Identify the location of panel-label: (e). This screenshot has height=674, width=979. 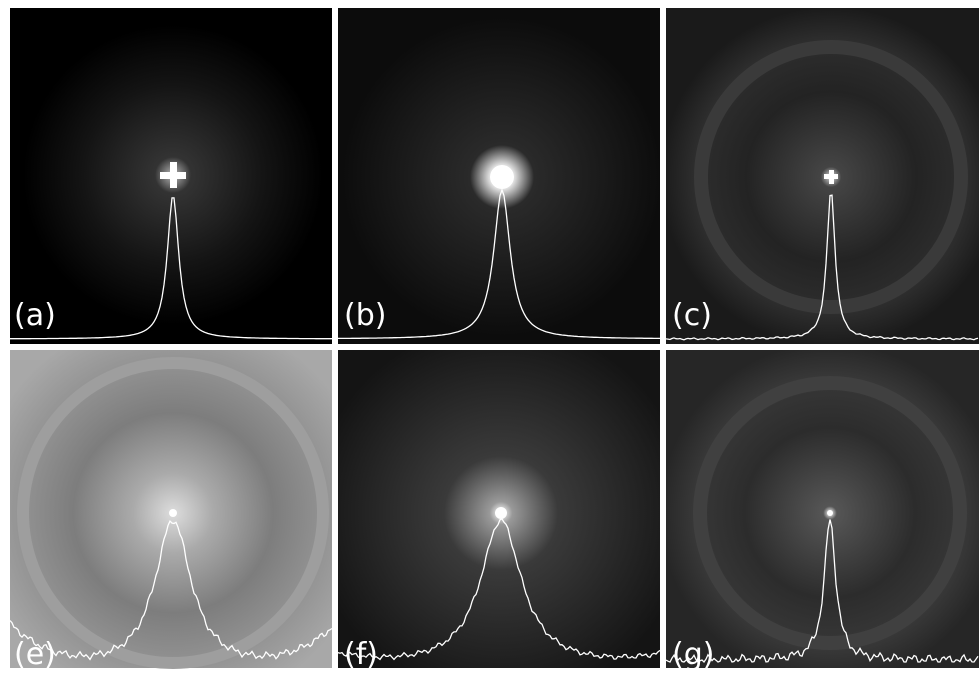
(35, 654).